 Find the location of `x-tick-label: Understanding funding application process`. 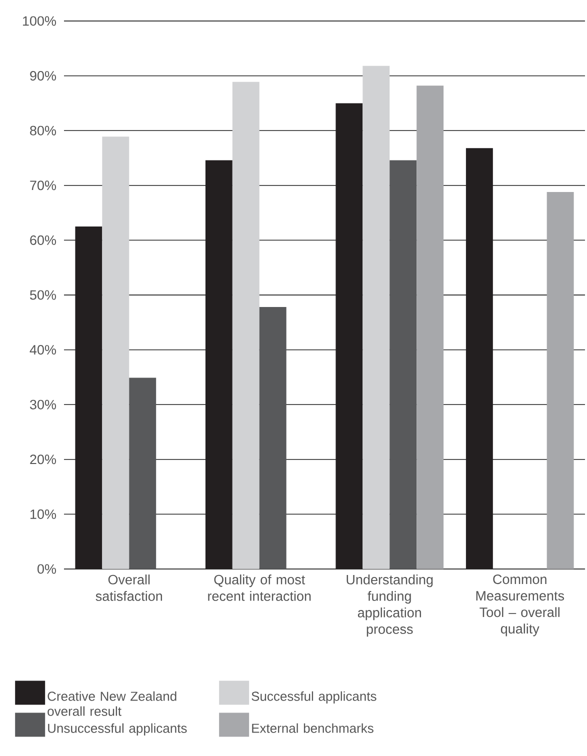

x-tick-label: Understanding funding application process is located at coordinates (389, 605).